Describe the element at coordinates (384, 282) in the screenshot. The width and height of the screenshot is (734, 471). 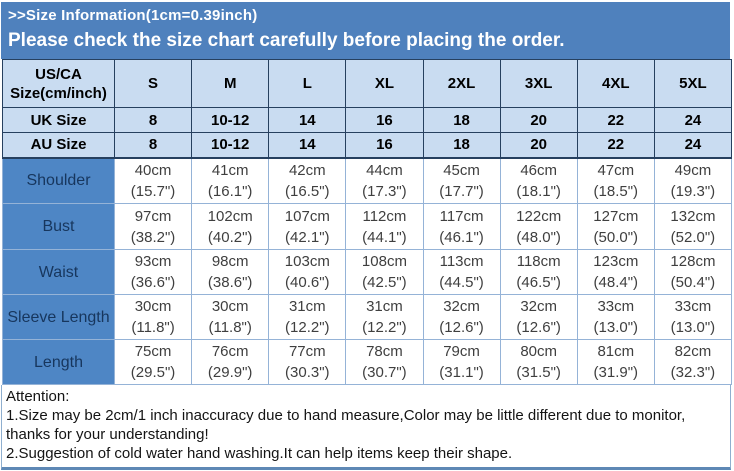
I see `inch-value: (42.5")` at that location.